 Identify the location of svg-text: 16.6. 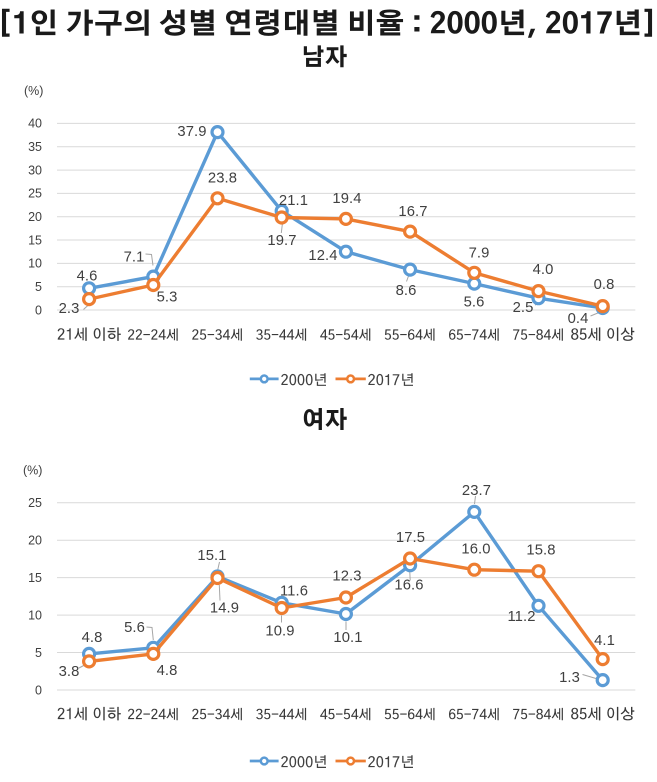
(408, 586).